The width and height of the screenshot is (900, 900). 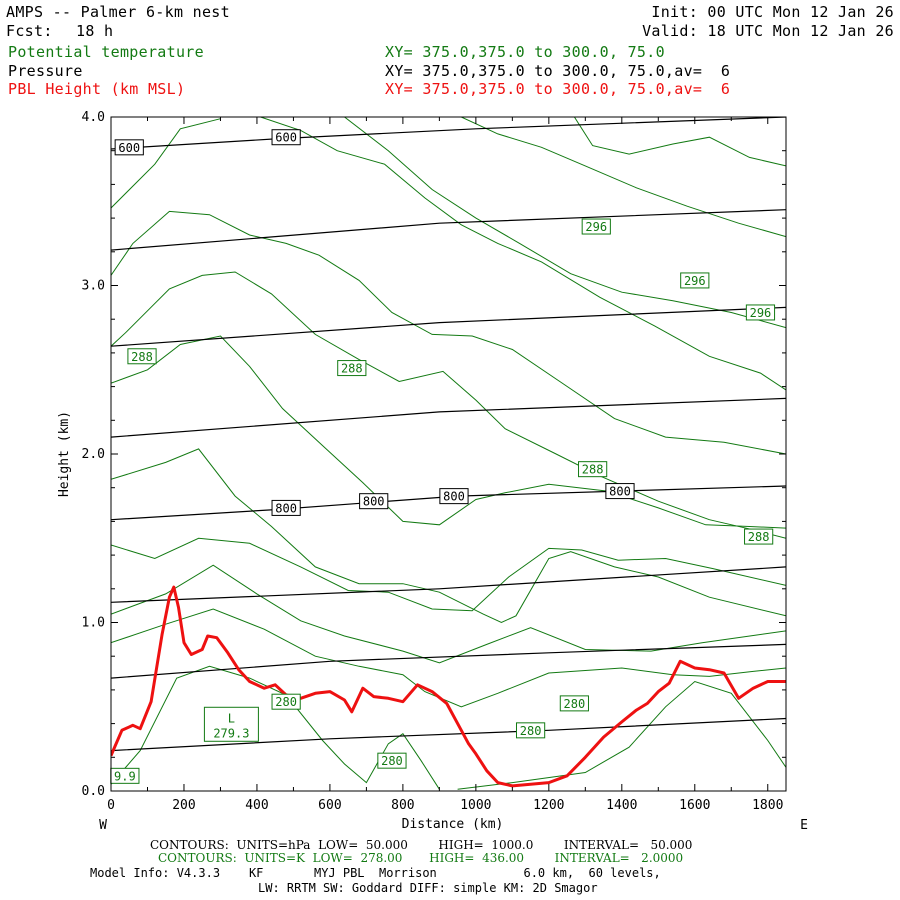 What do you see at coordinates (548, 805) in the screenshot?
I see `x-tick-label-6: 1200` at bounding box center [548, 805].